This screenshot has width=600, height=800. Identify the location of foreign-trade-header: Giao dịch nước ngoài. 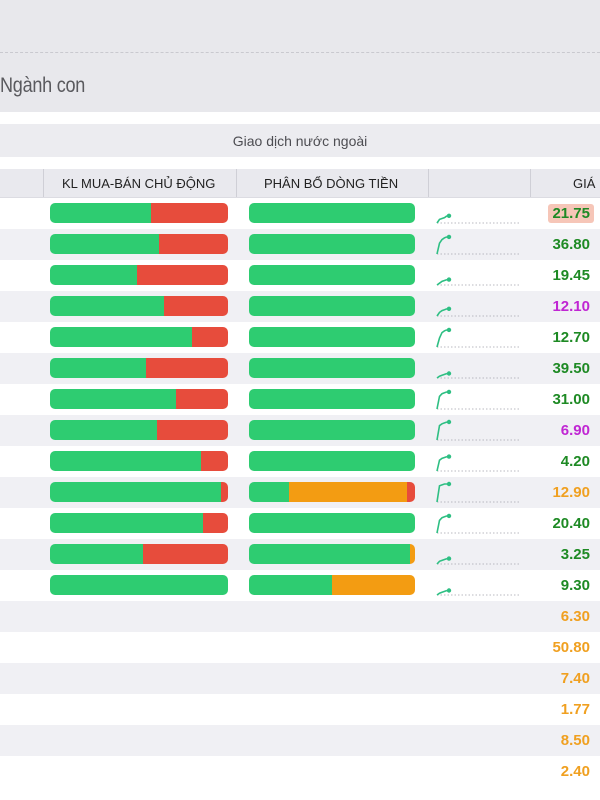
(300, 140).